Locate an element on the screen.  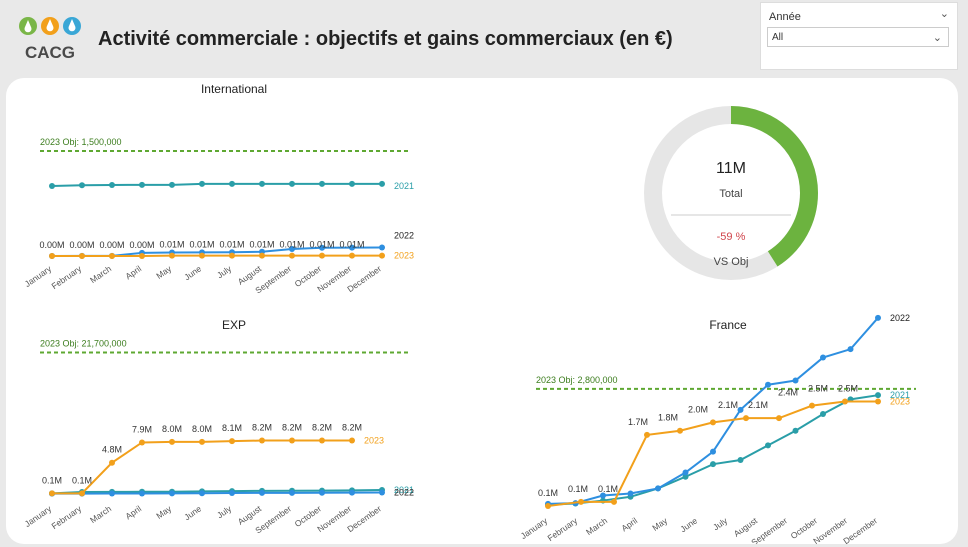
exp-line-2022 is located at coordinates (217, 493).